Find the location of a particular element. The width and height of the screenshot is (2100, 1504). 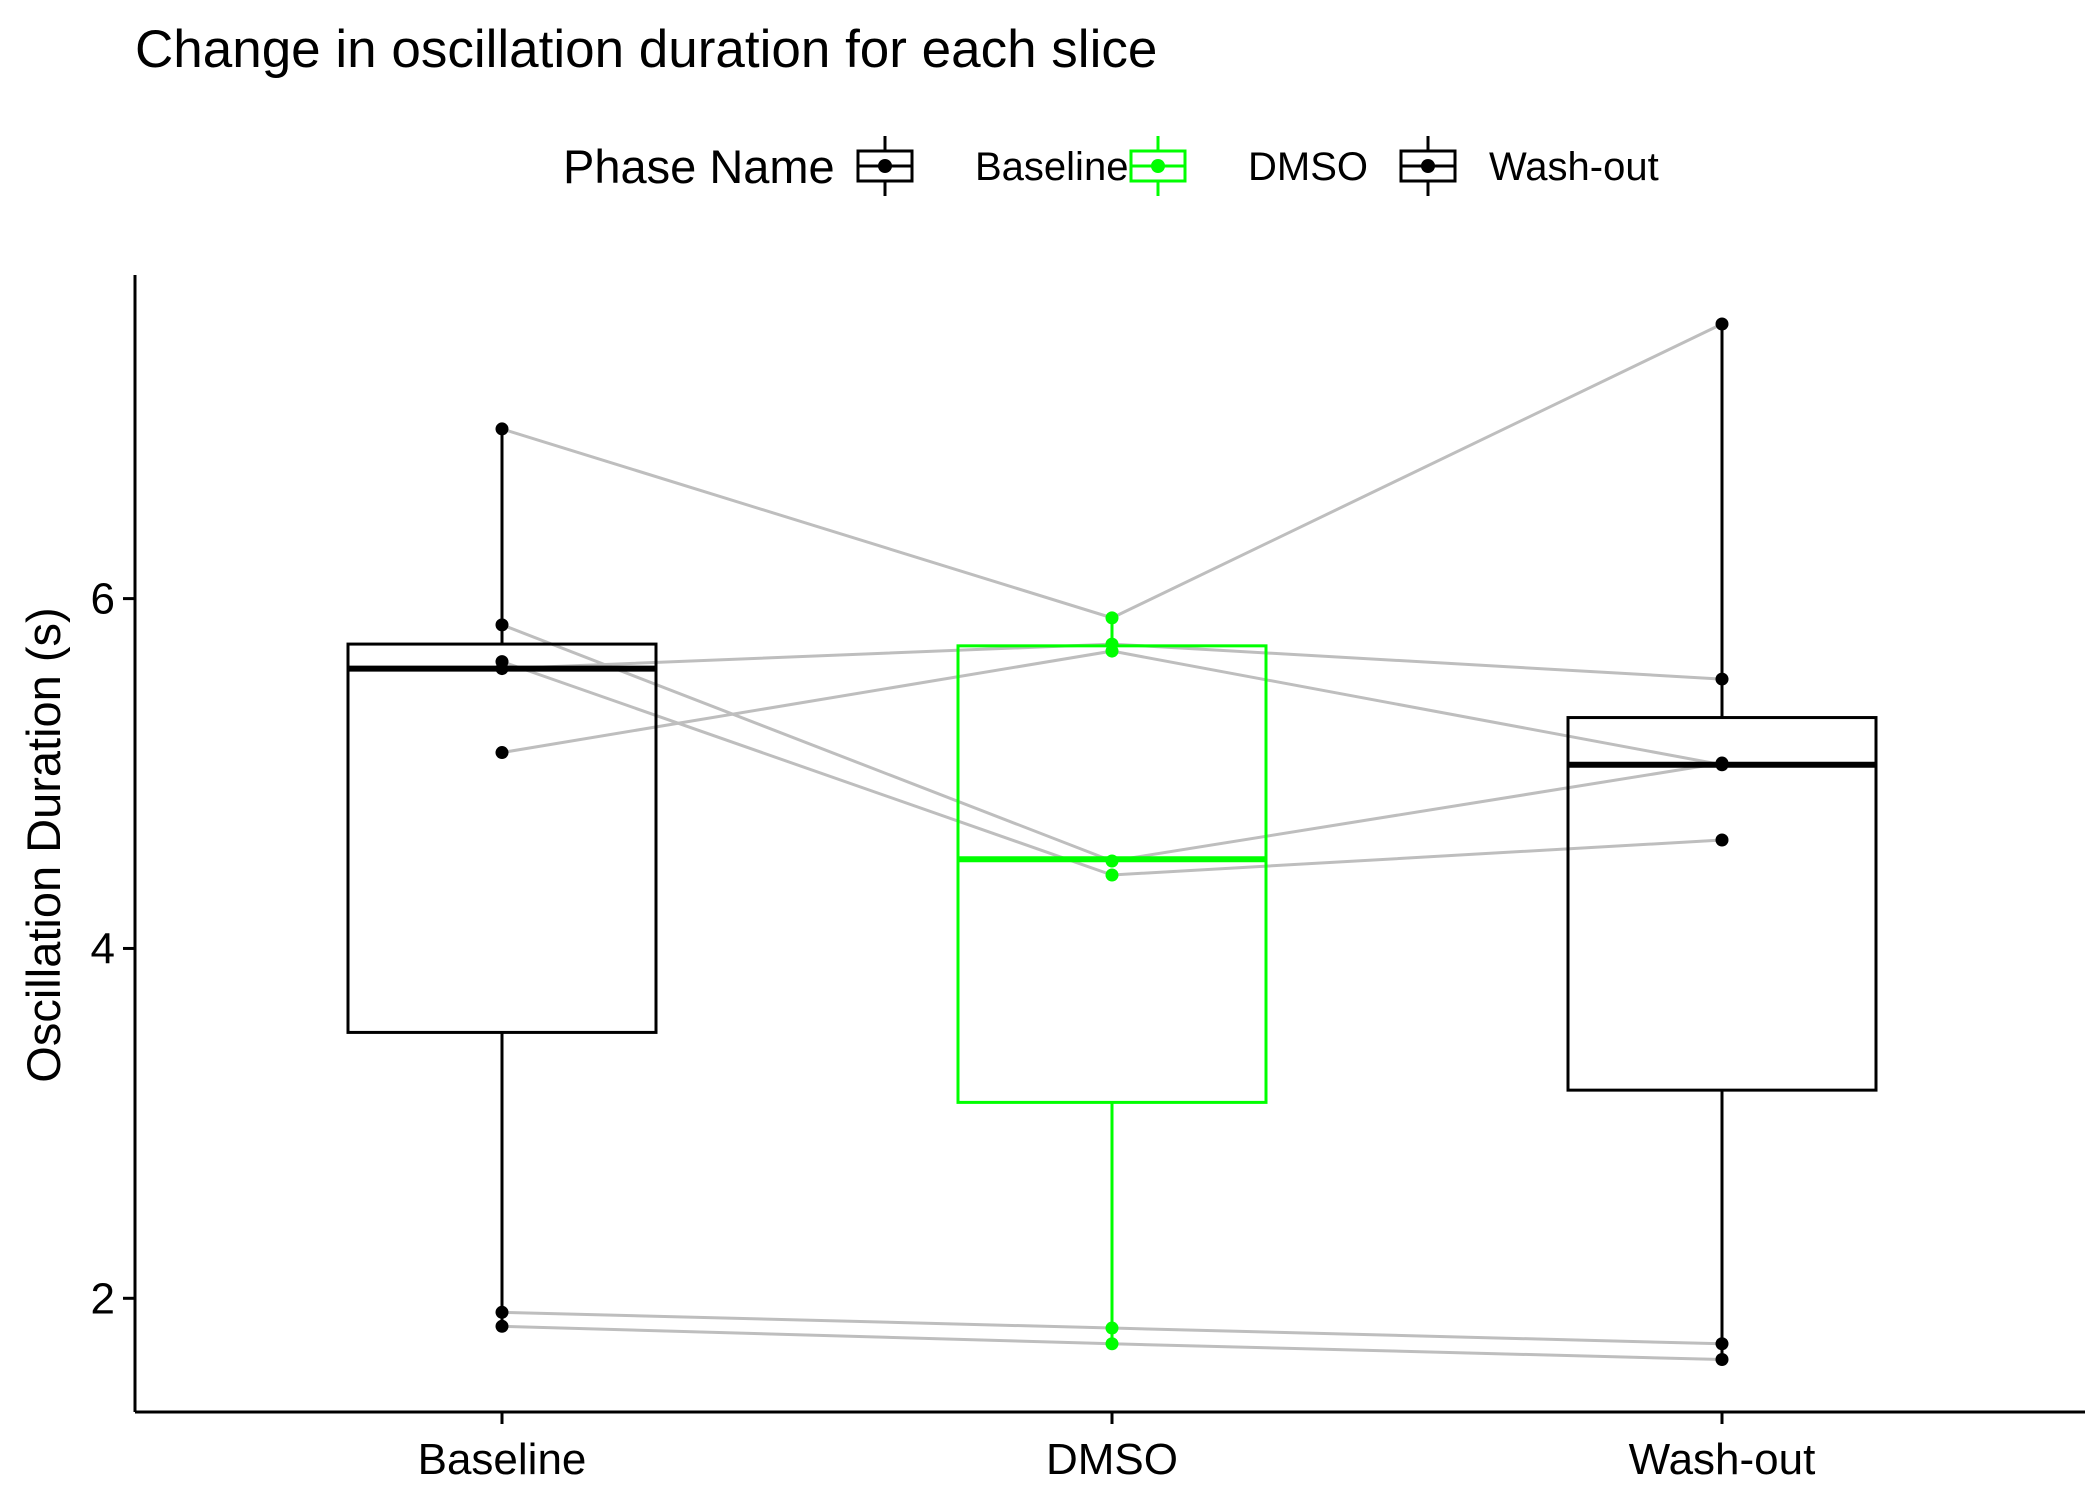

legend: Phase Name Baseline DMSO Wash-out is located at coordinates (1111, 166).